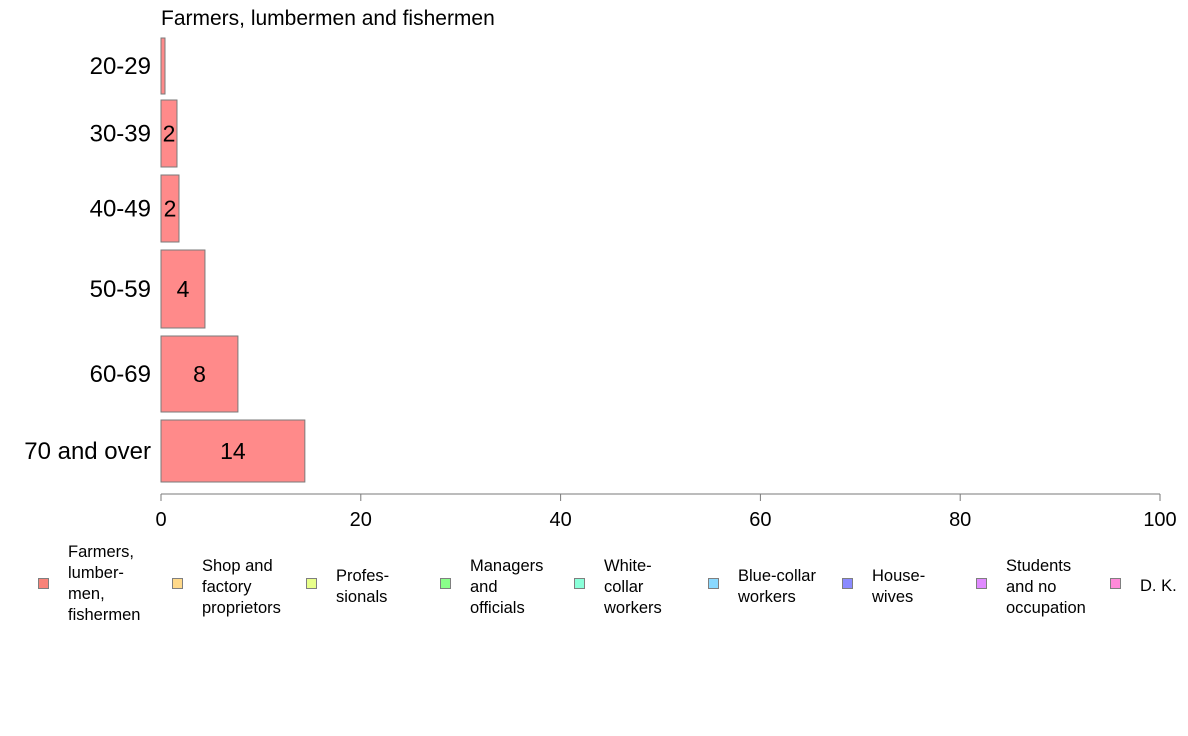  What do you see at coordinates (633, 587) in the screenshot?
I see `legend-label: White- collar workers` at bounding box center [633, 587].